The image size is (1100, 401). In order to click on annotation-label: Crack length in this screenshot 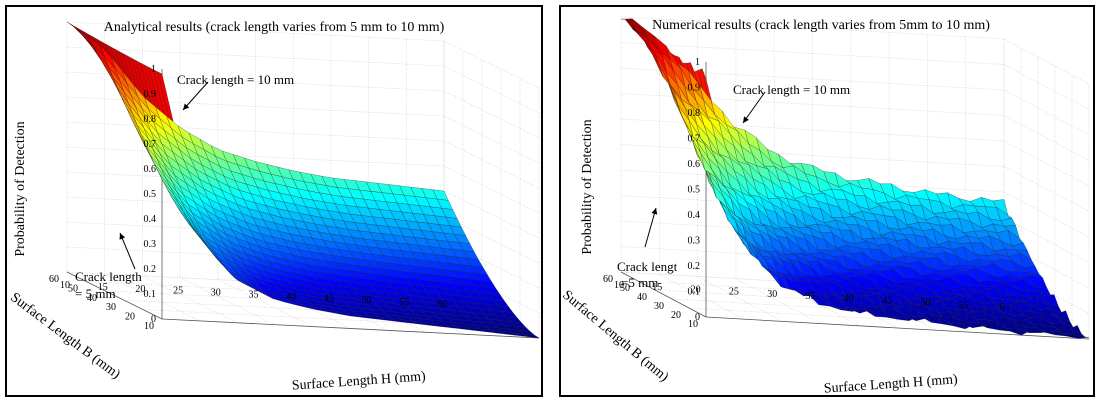, I will do `click(108, 276)`.